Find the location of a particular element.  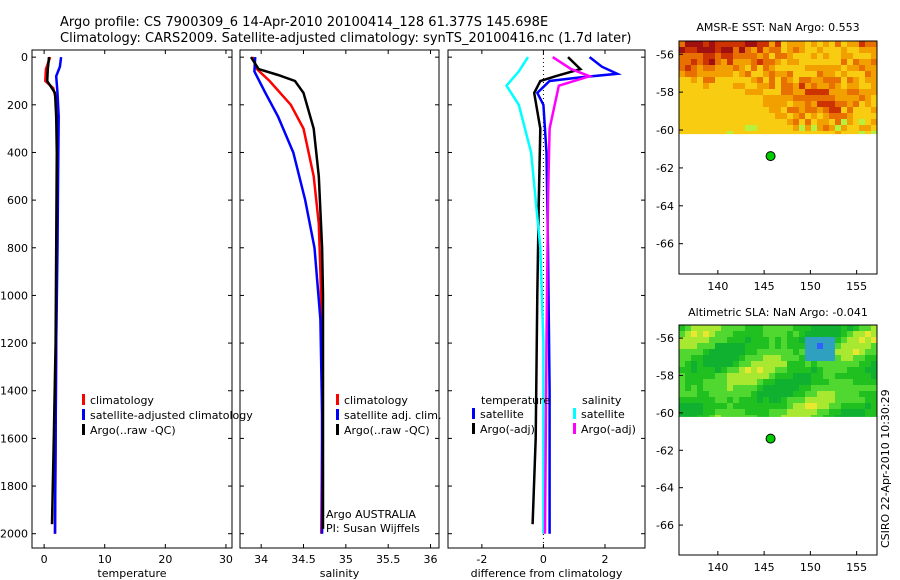

temperature-legend-label: climatology is located at coordinates (122, 400).